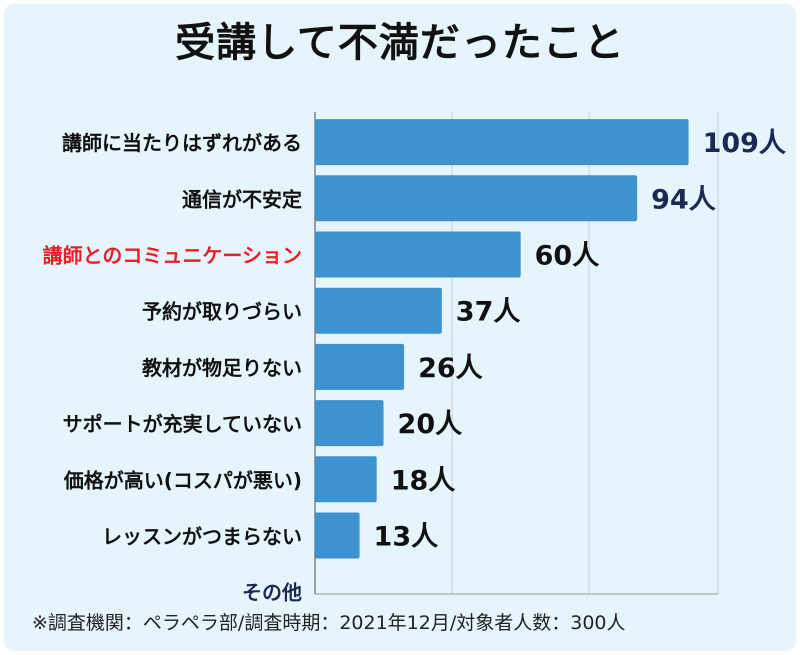  I want to click on chart-title: 受講して不満だったこと, so click(400, 43).